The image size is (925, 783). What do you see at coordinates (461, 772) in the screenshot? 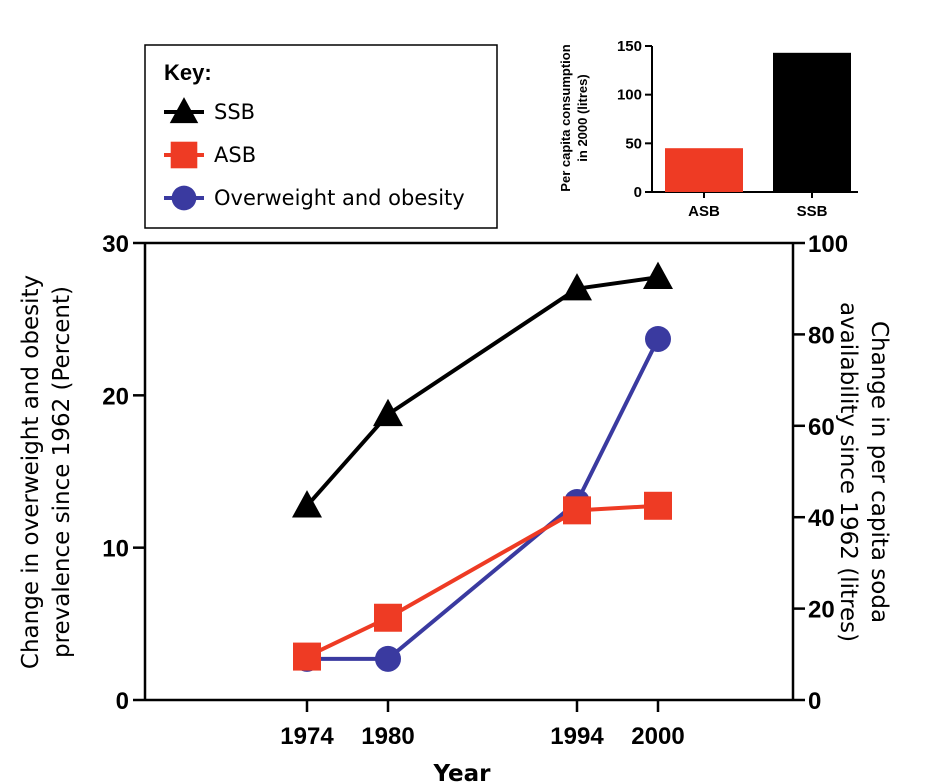
I see `x-axis-label: Year` at bounding box center [461, 772].